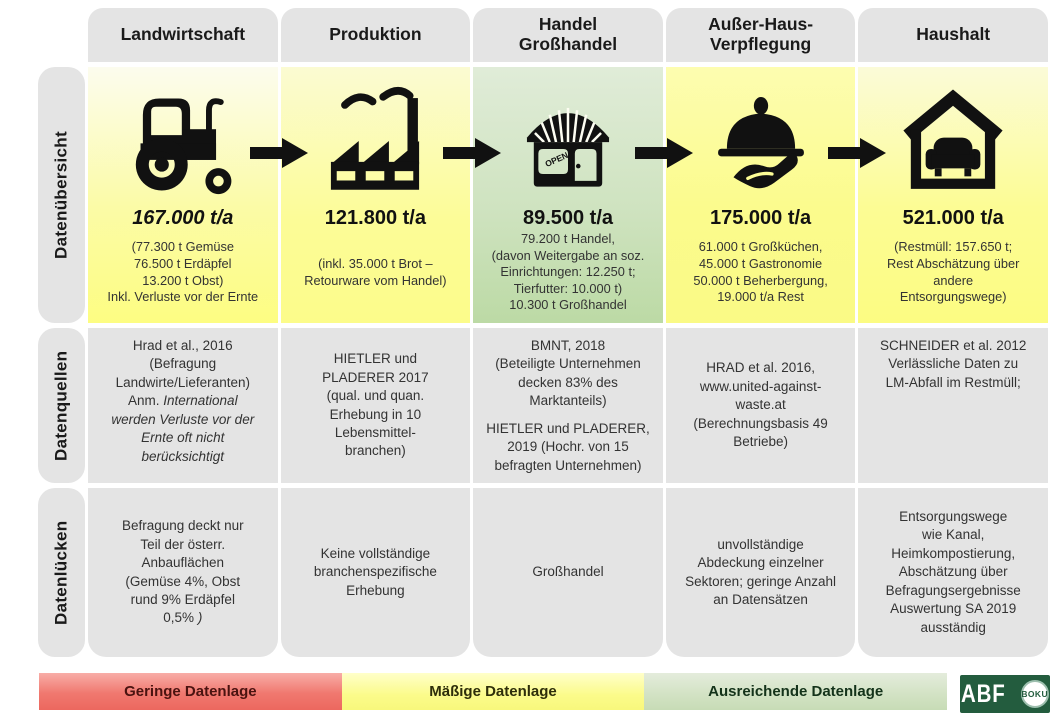 The image size is (1057, 723). Describe the element at coordinates (190, 691) in the screenshot. I see `legend-geringe-datenlage: Geringe Datenlage` at that location.